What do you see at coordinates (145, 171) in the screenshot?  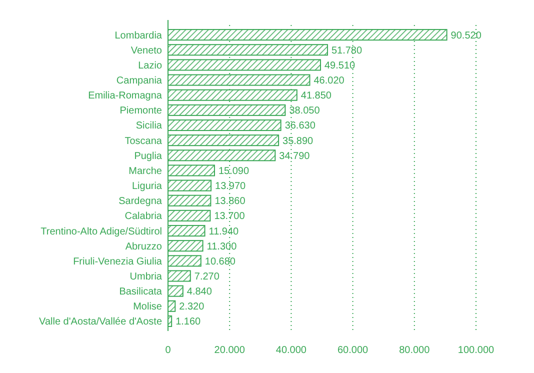 I see `y-tick-label: Marche` at bounding box center [145, 171].